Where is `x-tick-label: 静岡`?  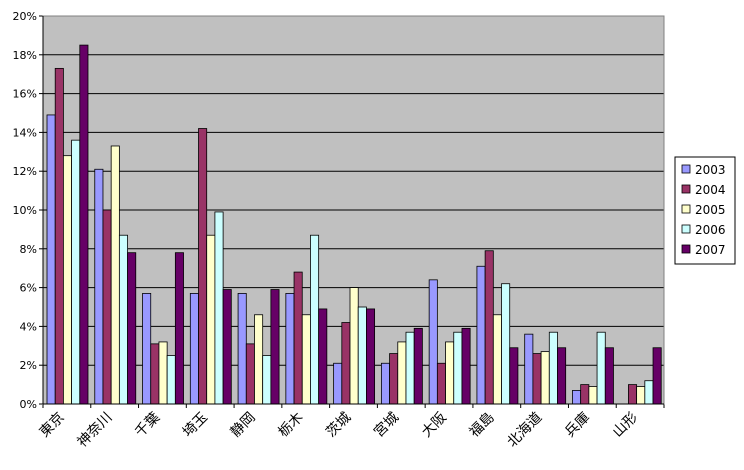 x-tick-label: 静岡 is located at coordinates (243, 425).